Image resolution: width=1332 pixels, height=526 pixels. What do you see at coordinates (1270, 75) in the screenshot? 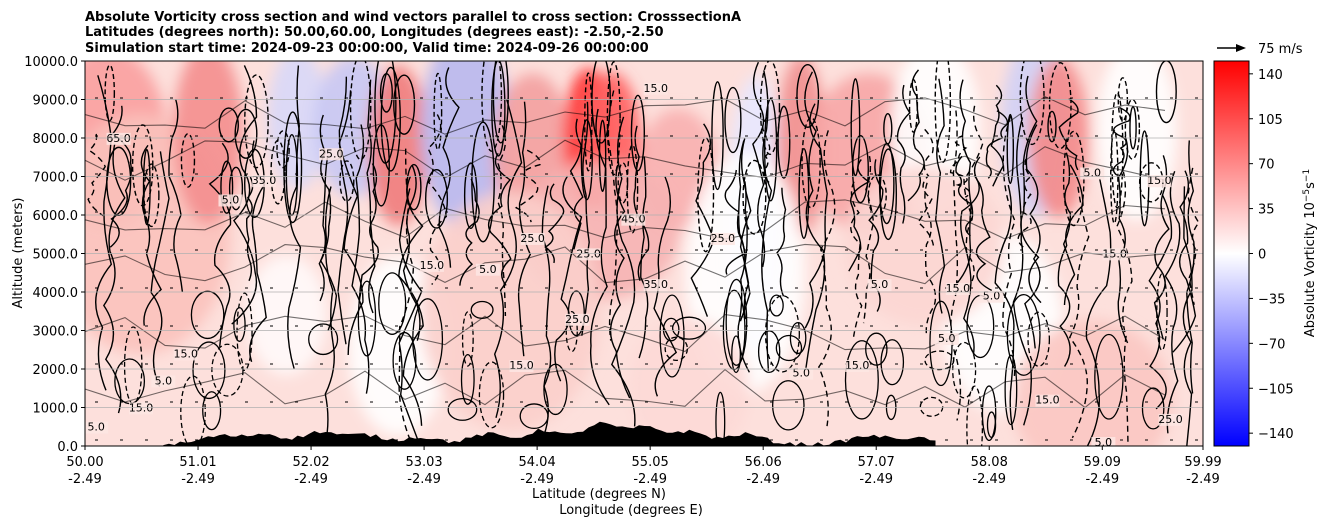
I see `colorbar-tick-label: 140` at bounding box center [1270, 75].